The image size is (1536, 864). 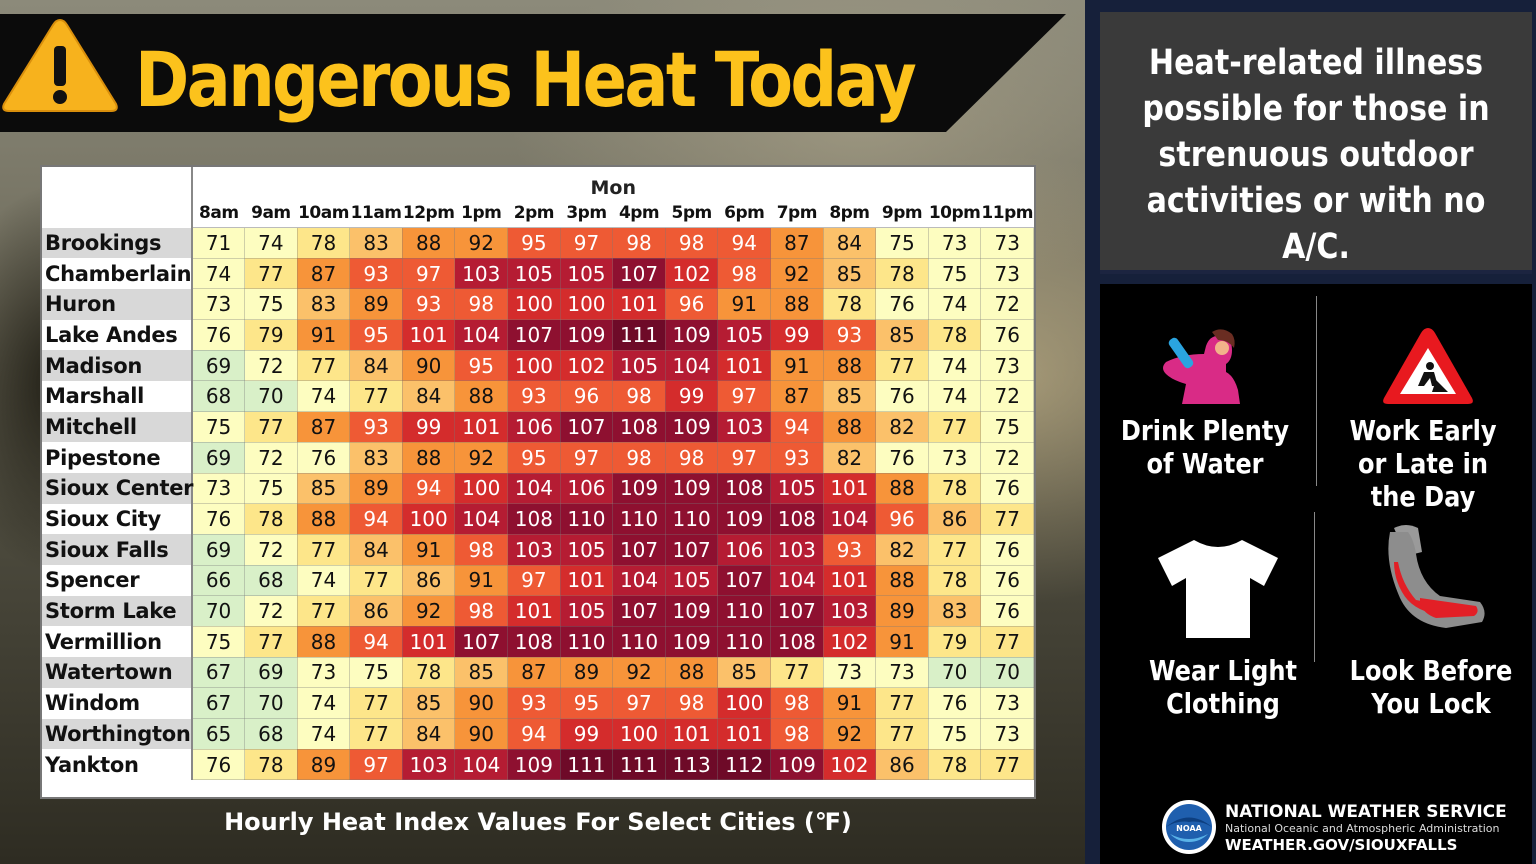 What do you see at coordinates (218, 213) in the screenshot?
I see `hour-header: 8am` at bounding box center [218, 213].